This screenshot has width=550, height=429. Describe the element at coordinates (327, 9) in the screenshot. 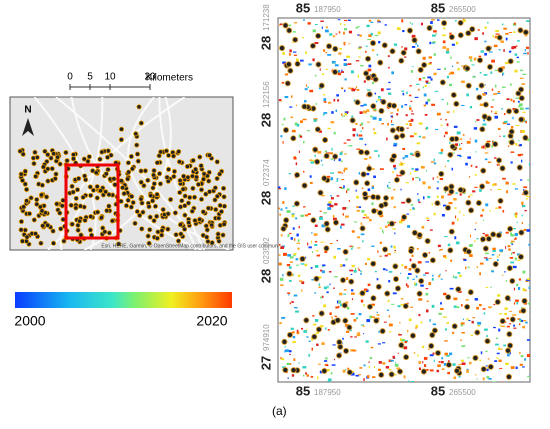

I see `coord-minor: 187950` at that location.